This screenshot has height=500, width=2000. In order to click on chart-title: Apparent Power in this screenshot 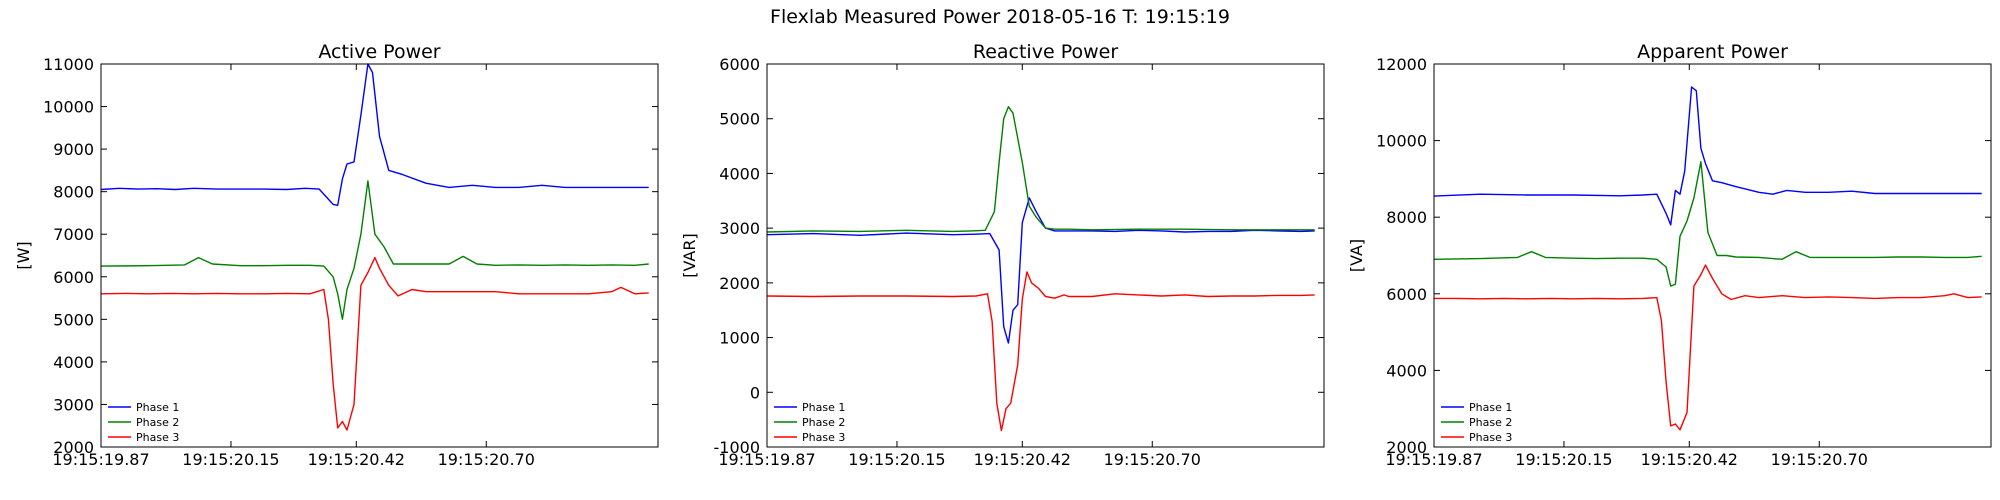, I will do `click(1712, 52)`.